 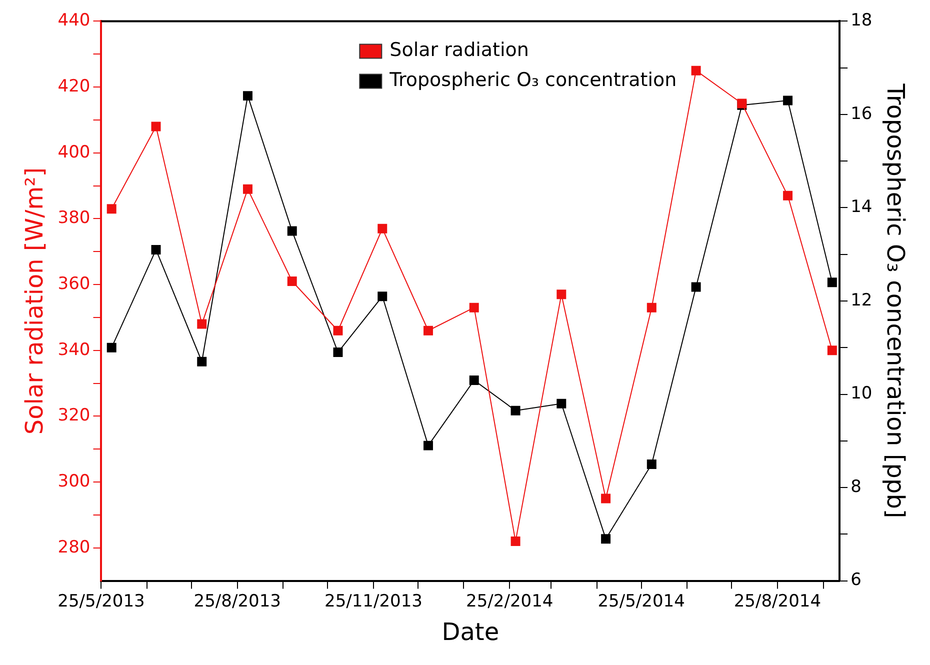 I want to click on x-tick-label: 25/11/2013, so click(x=373, y=601).